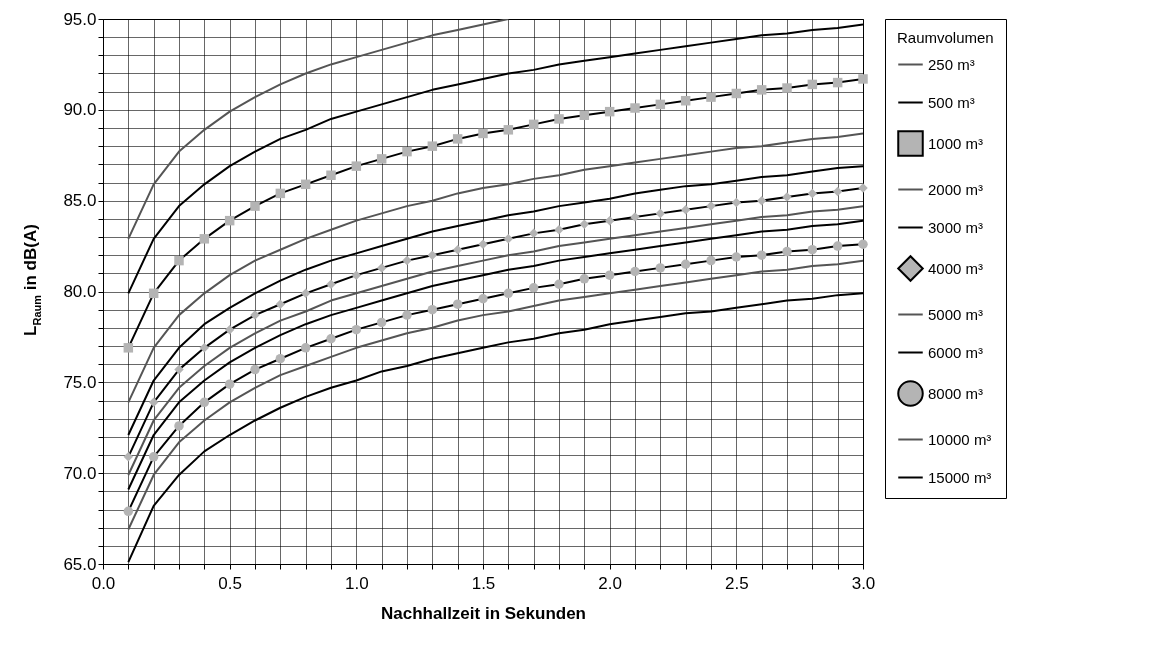 The image size is (1149, 650). I want to click on y-tick-label: 95.0, so click(80, 19).